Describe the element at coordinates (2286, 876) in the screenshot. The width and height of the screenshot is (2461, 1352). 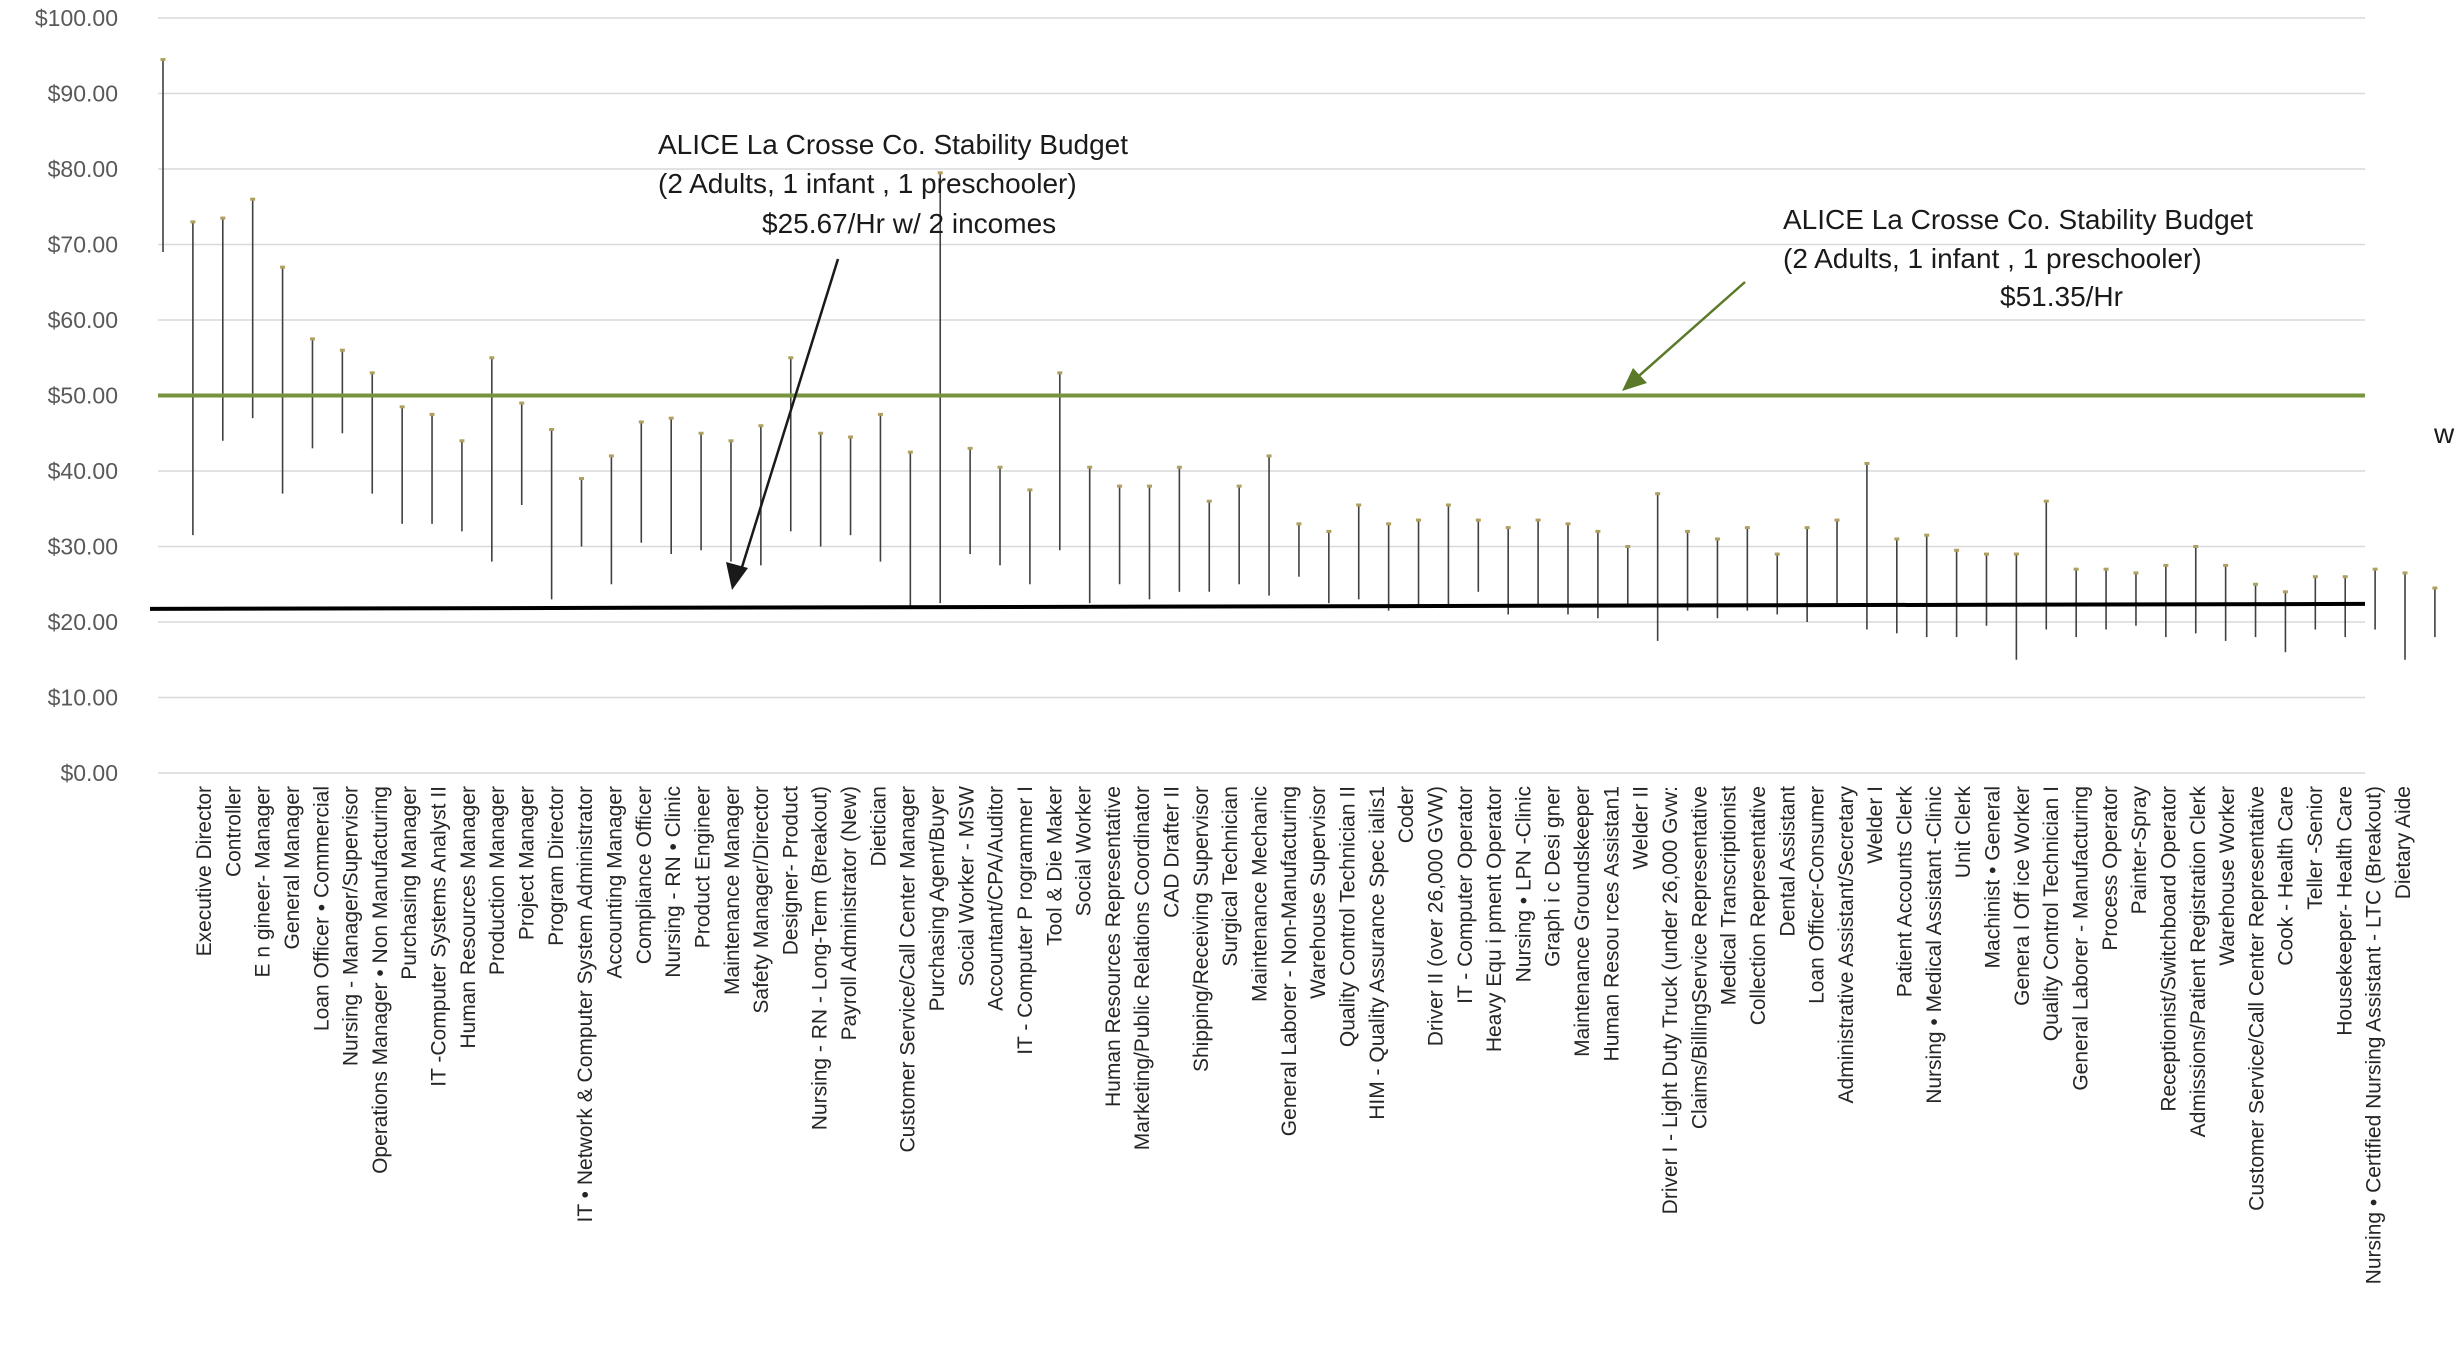
I see `x-tick-label: Cook - Health Care` at that location.